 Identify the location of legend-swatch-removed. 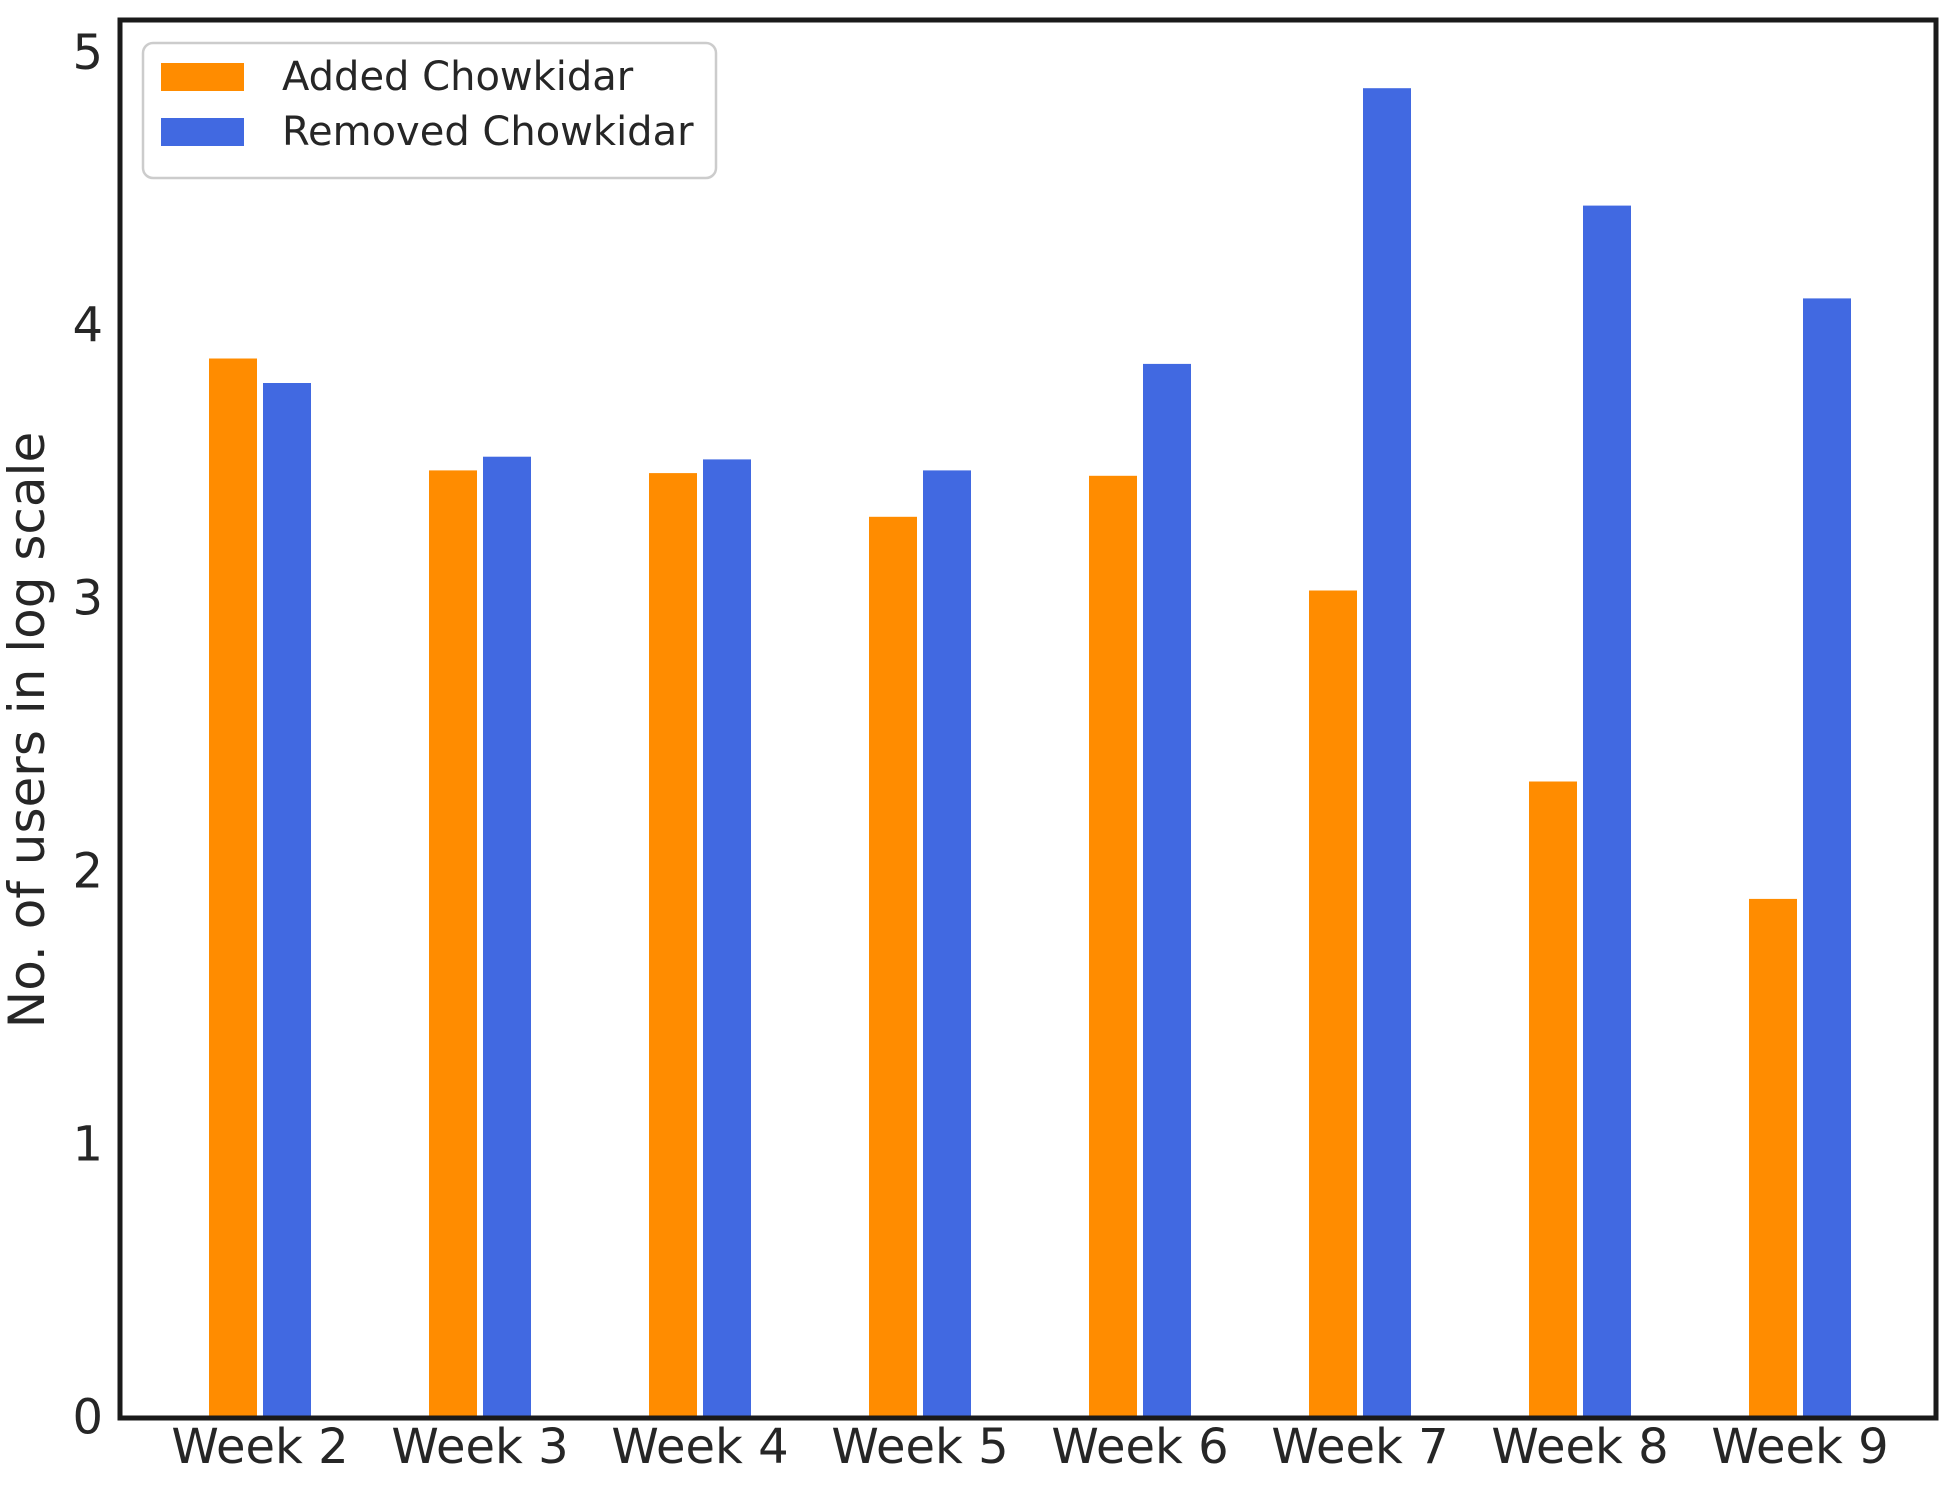
(202, 132).